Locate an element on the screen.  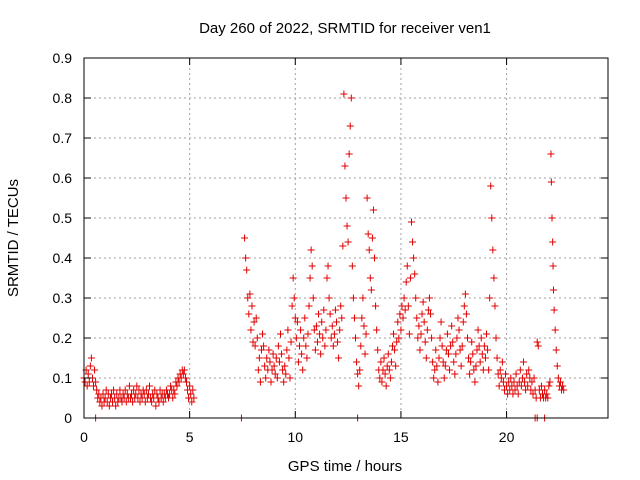
y-tick-label: 0.4 is located at coordinates (63, 258).